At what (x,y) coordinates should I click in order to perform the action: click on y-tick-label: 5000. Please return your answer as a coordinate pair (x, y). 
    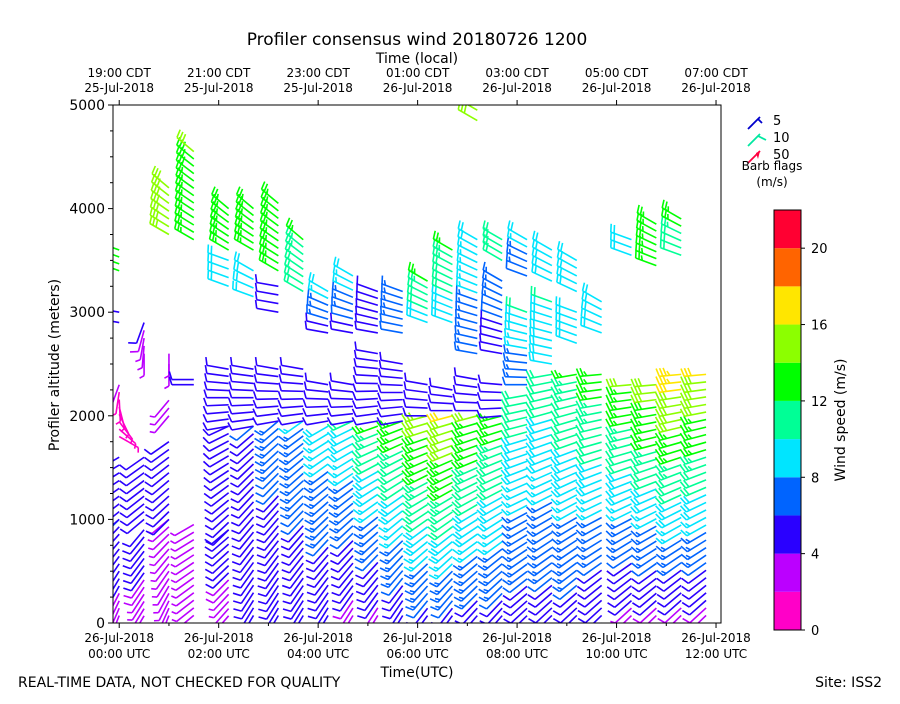
    Looking at the image, I should click on (87, 106).